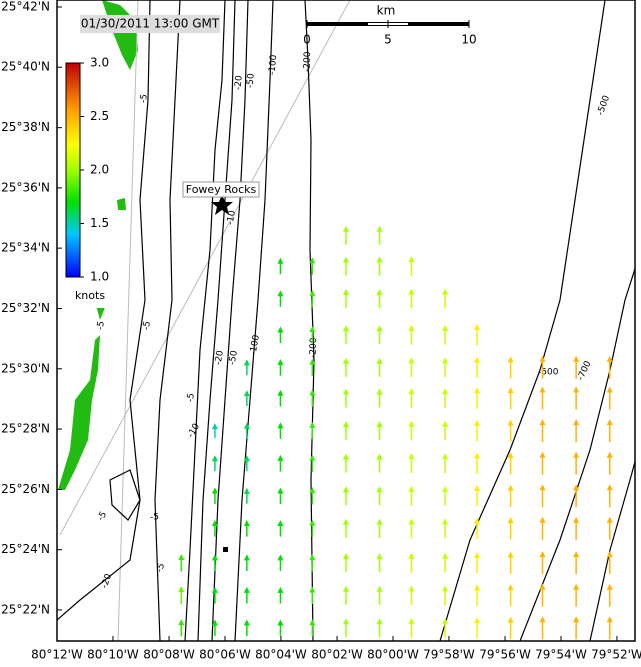 Image resolution: width=641 pixels, height=667 pixels. I want to click on lon-label: 79°58'W, so click(449, 655).